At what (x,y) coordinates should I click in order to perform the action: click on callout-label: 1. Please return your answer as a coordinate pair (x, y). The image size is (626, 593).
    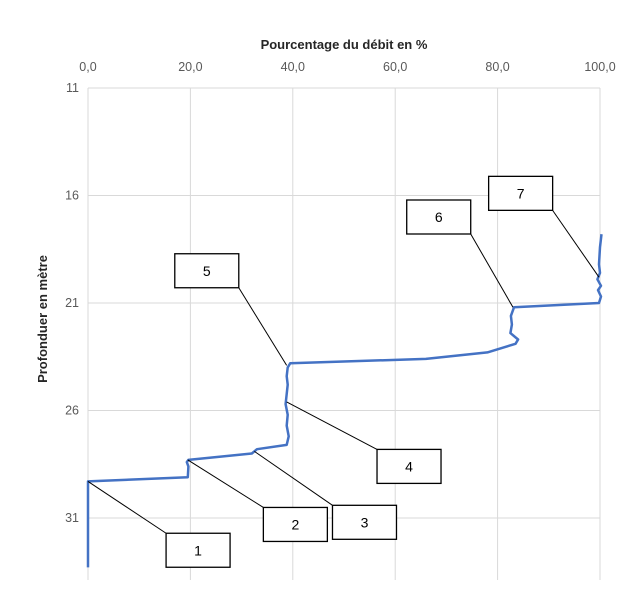
    Looking at the image, I should click on (198, 550).